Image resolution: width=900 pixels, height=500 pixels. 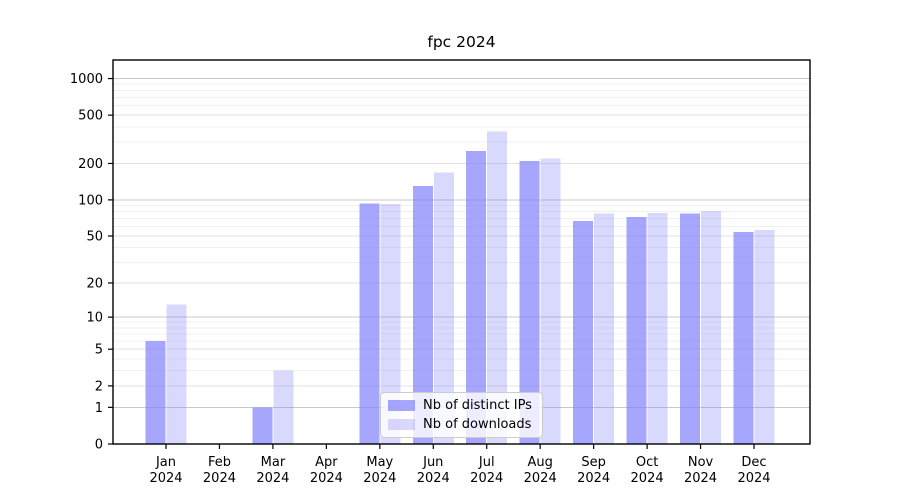 What do you see at coordinates (422, 315) in the screenshot?
I see `bar-jun-distinct-ips` at bounding box center [422, 315].